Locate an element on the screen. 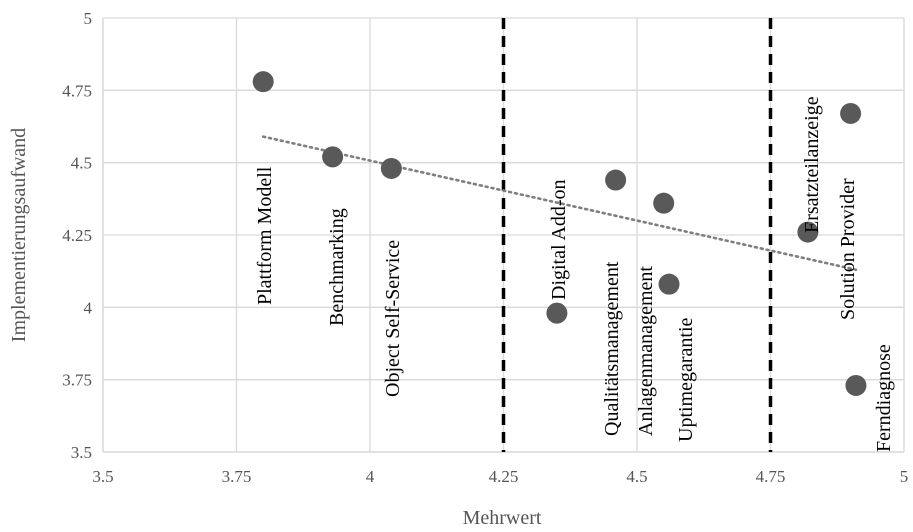  point-label: Digital Add-on is located at coordinates (559, 239).